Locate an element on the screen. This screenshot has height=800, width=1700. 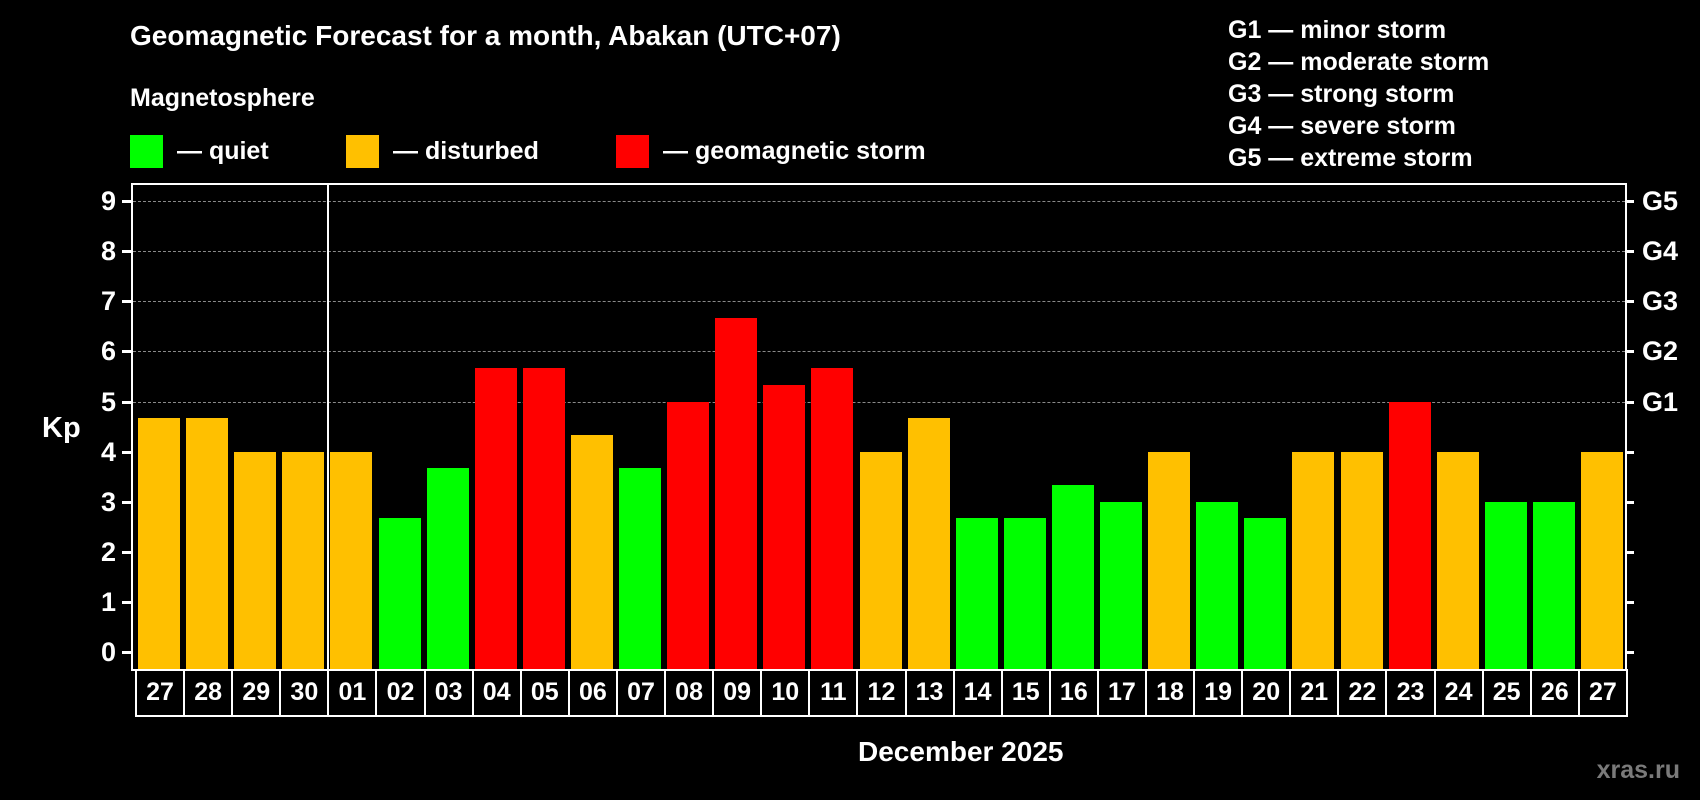
x-tick-label: 10 is located at coordinates (786, 692).